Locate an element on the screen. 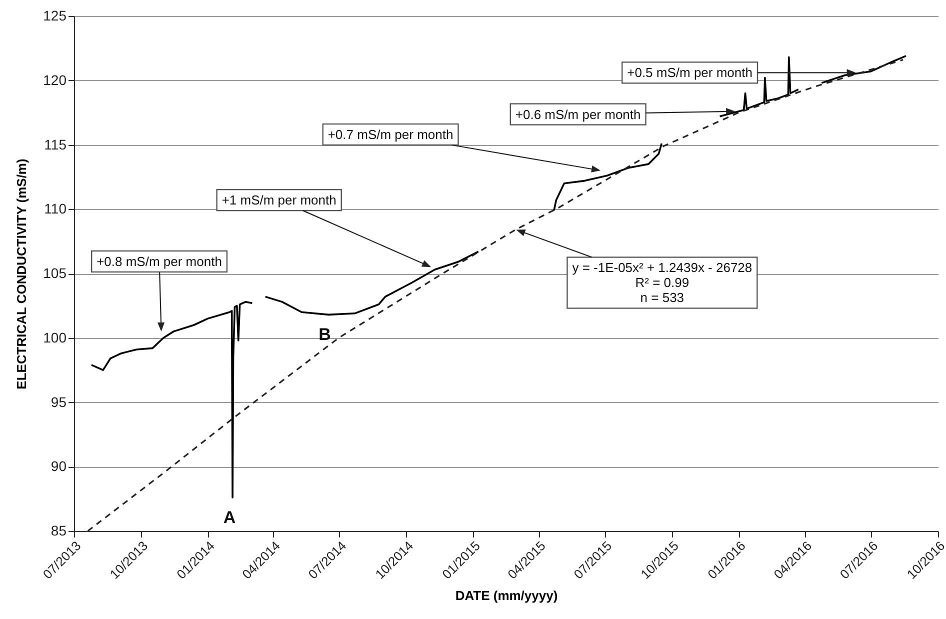  annotation: +0.8 mS/m per month is located at coordinates (159, 261).